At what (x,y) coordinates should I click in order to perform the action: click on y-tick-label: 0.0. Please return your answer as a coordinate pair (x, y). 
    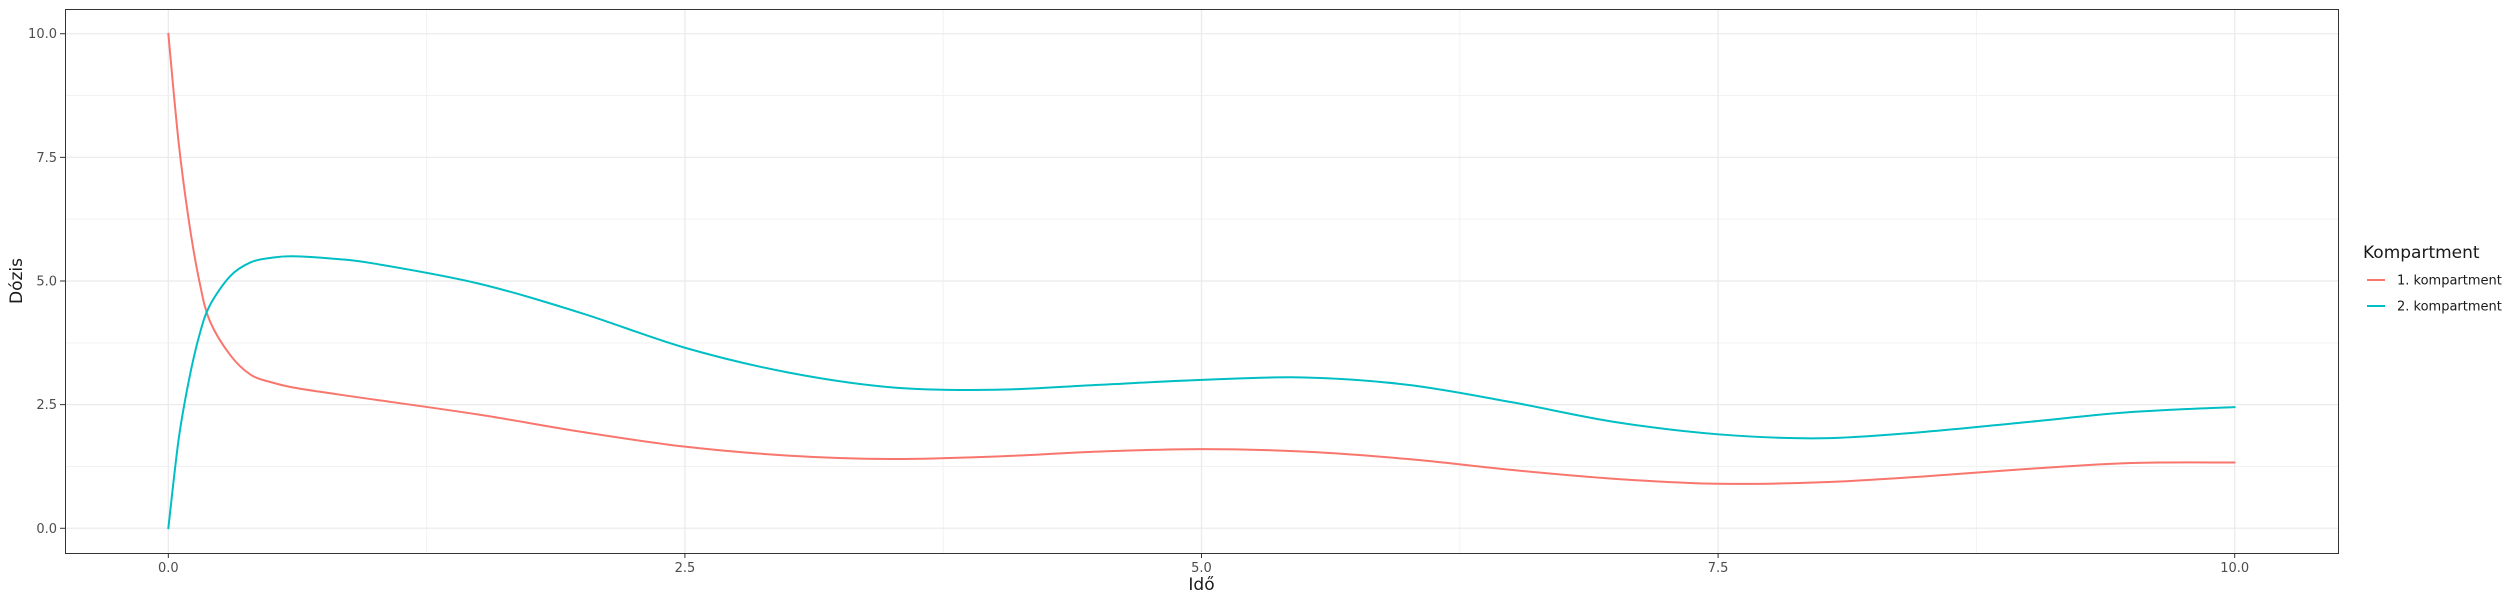
    Looking at the image, I should click on (46, 529).